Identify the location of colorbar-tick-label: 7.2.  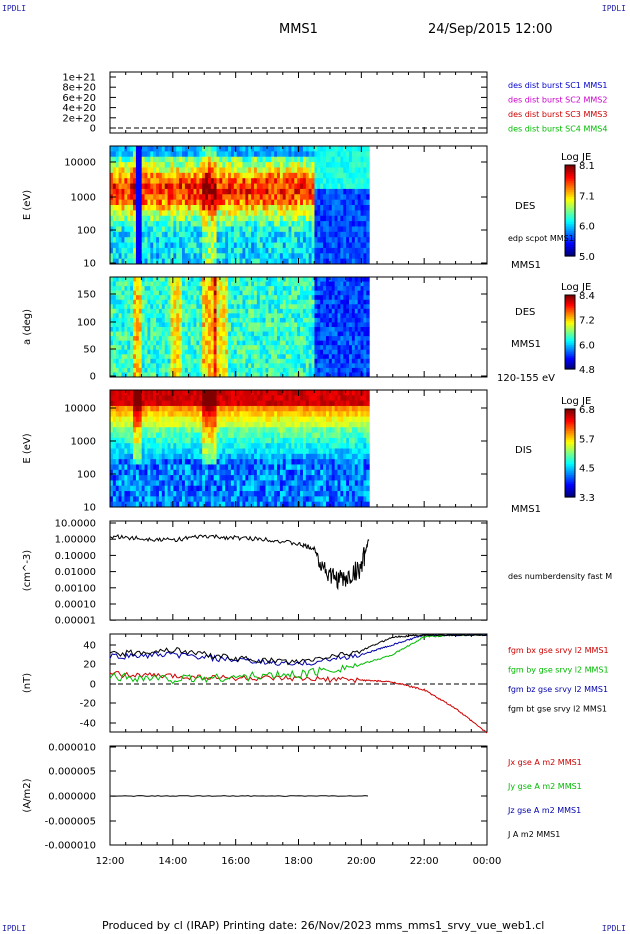
(587, 321).